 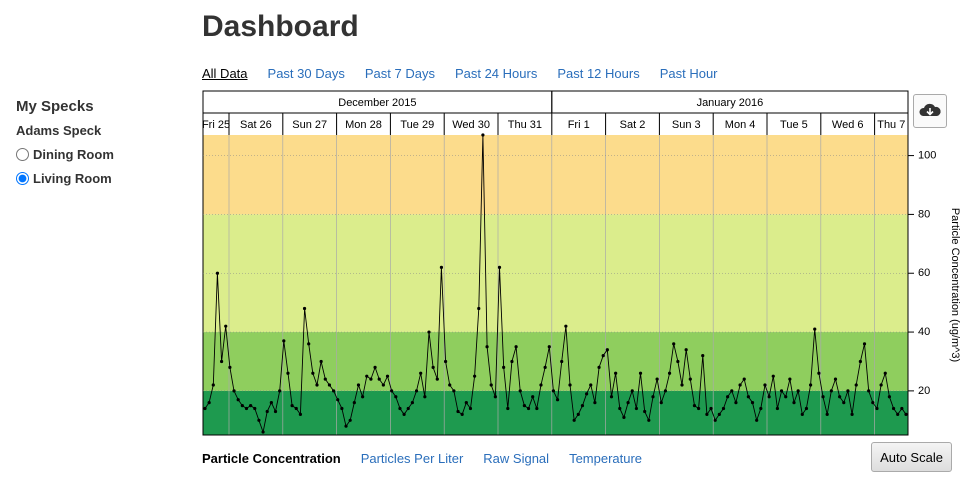 What do you see at coordinates (271, 458) in the screenshot?
I see `tab: Particle Concentration` at bounding box center [271, 458].